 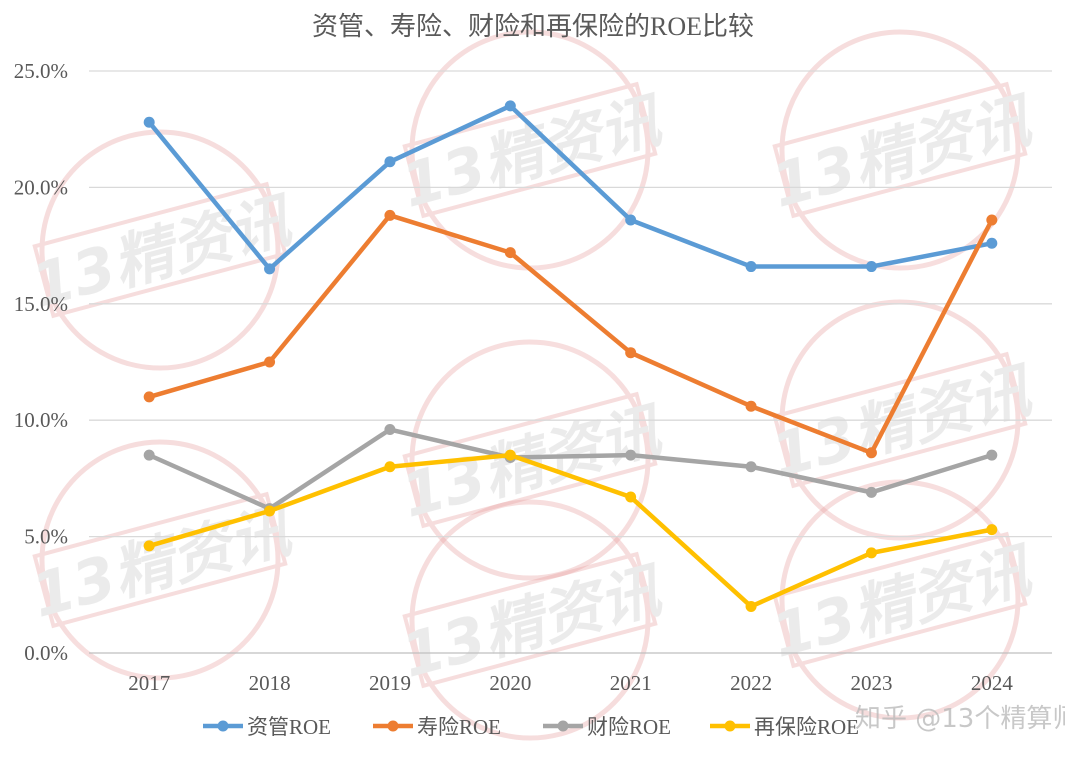 What do you see at coordinates (510, 683) in the screenshot?
I see `x-tick-label: 2020` at bounding box center [510, 683].